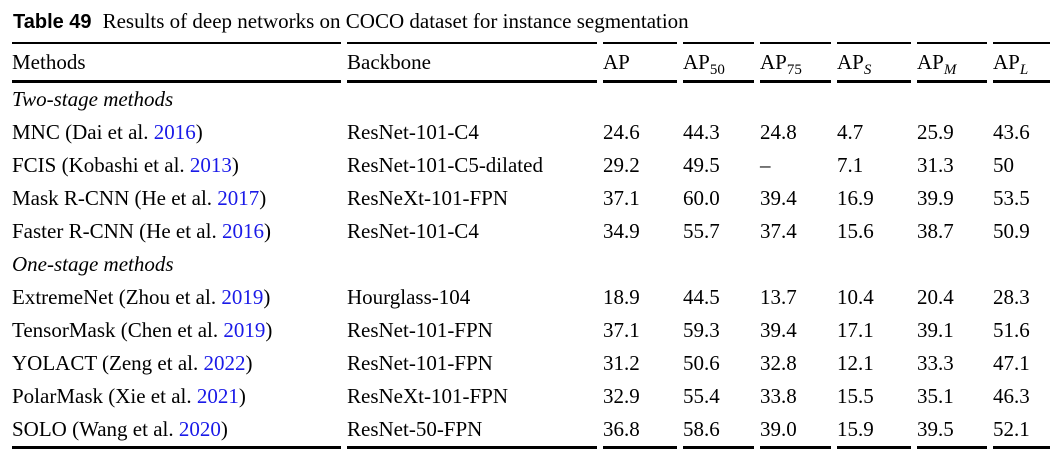 This screenshot has height=454, width=1062. What do you see at coordinates (531, 99) in the screenshot?
I see `group-title-row: Two-stage methods` at bounding box center [531, 99].